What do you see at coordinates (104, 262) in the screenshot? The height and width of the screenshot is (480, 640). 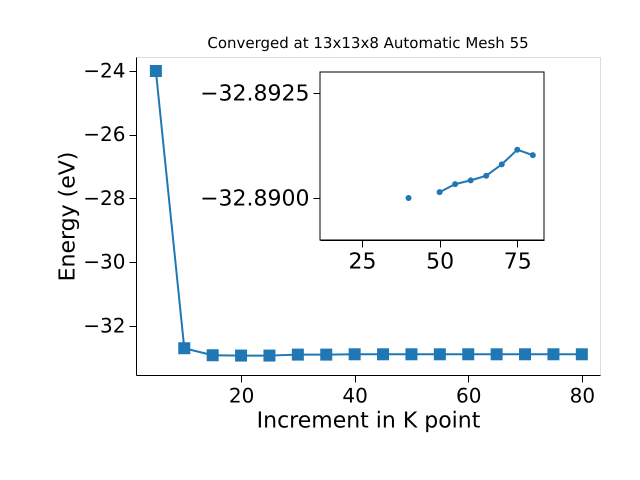 I see `y-tick-label: −30` at bounding box center [104, 262].